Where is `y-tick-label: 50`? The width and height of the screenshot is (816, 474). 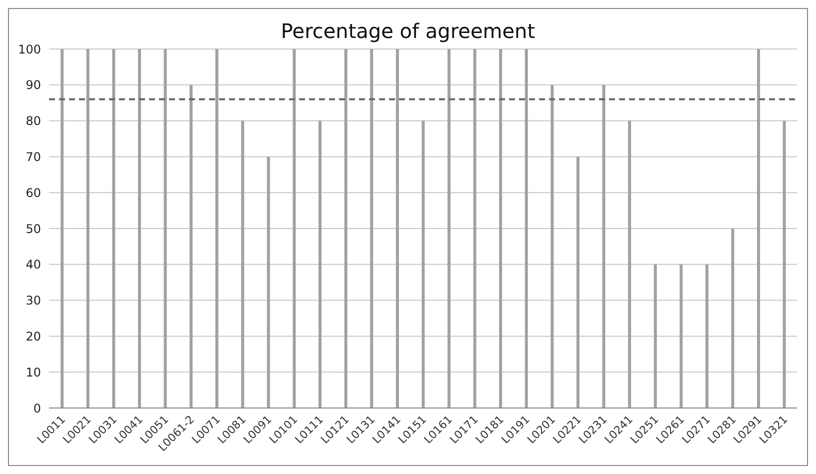
y-tick-label: 50 is located at coordinates (33, 229).